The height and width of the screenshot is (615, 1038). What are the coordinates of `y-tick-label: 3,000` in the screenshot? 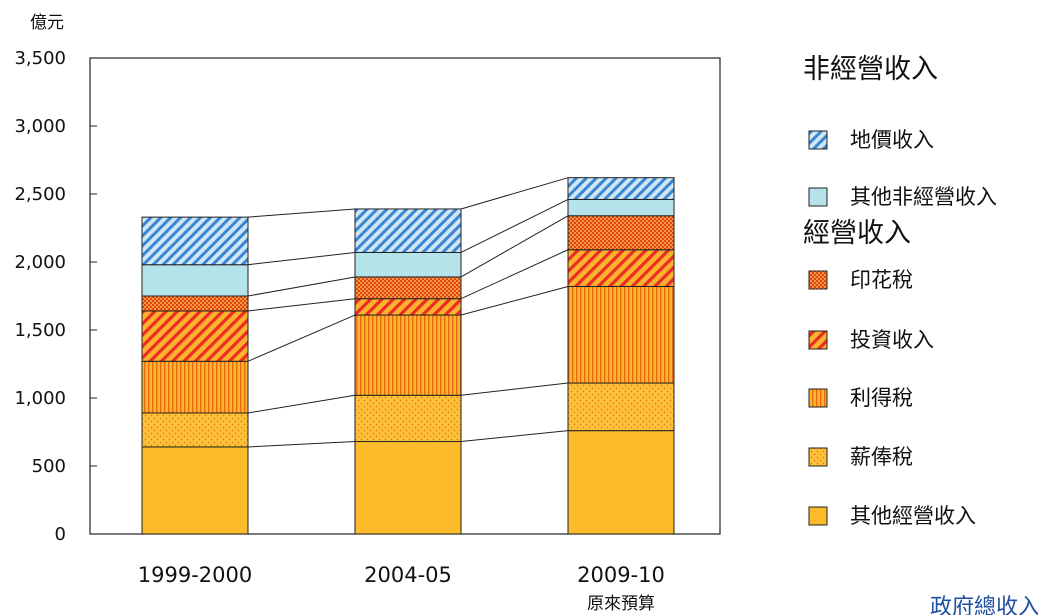 It's located at (40, 126).